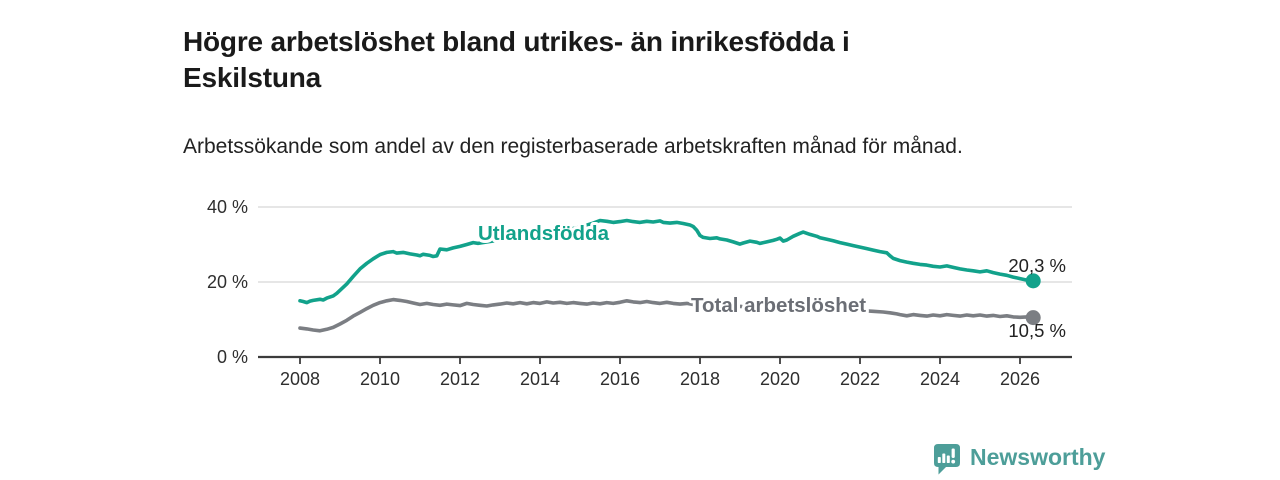  Describe the element at coordinates (300, 379) in the screenshot. I see `x-axis-tick-label: 2008` at that location.